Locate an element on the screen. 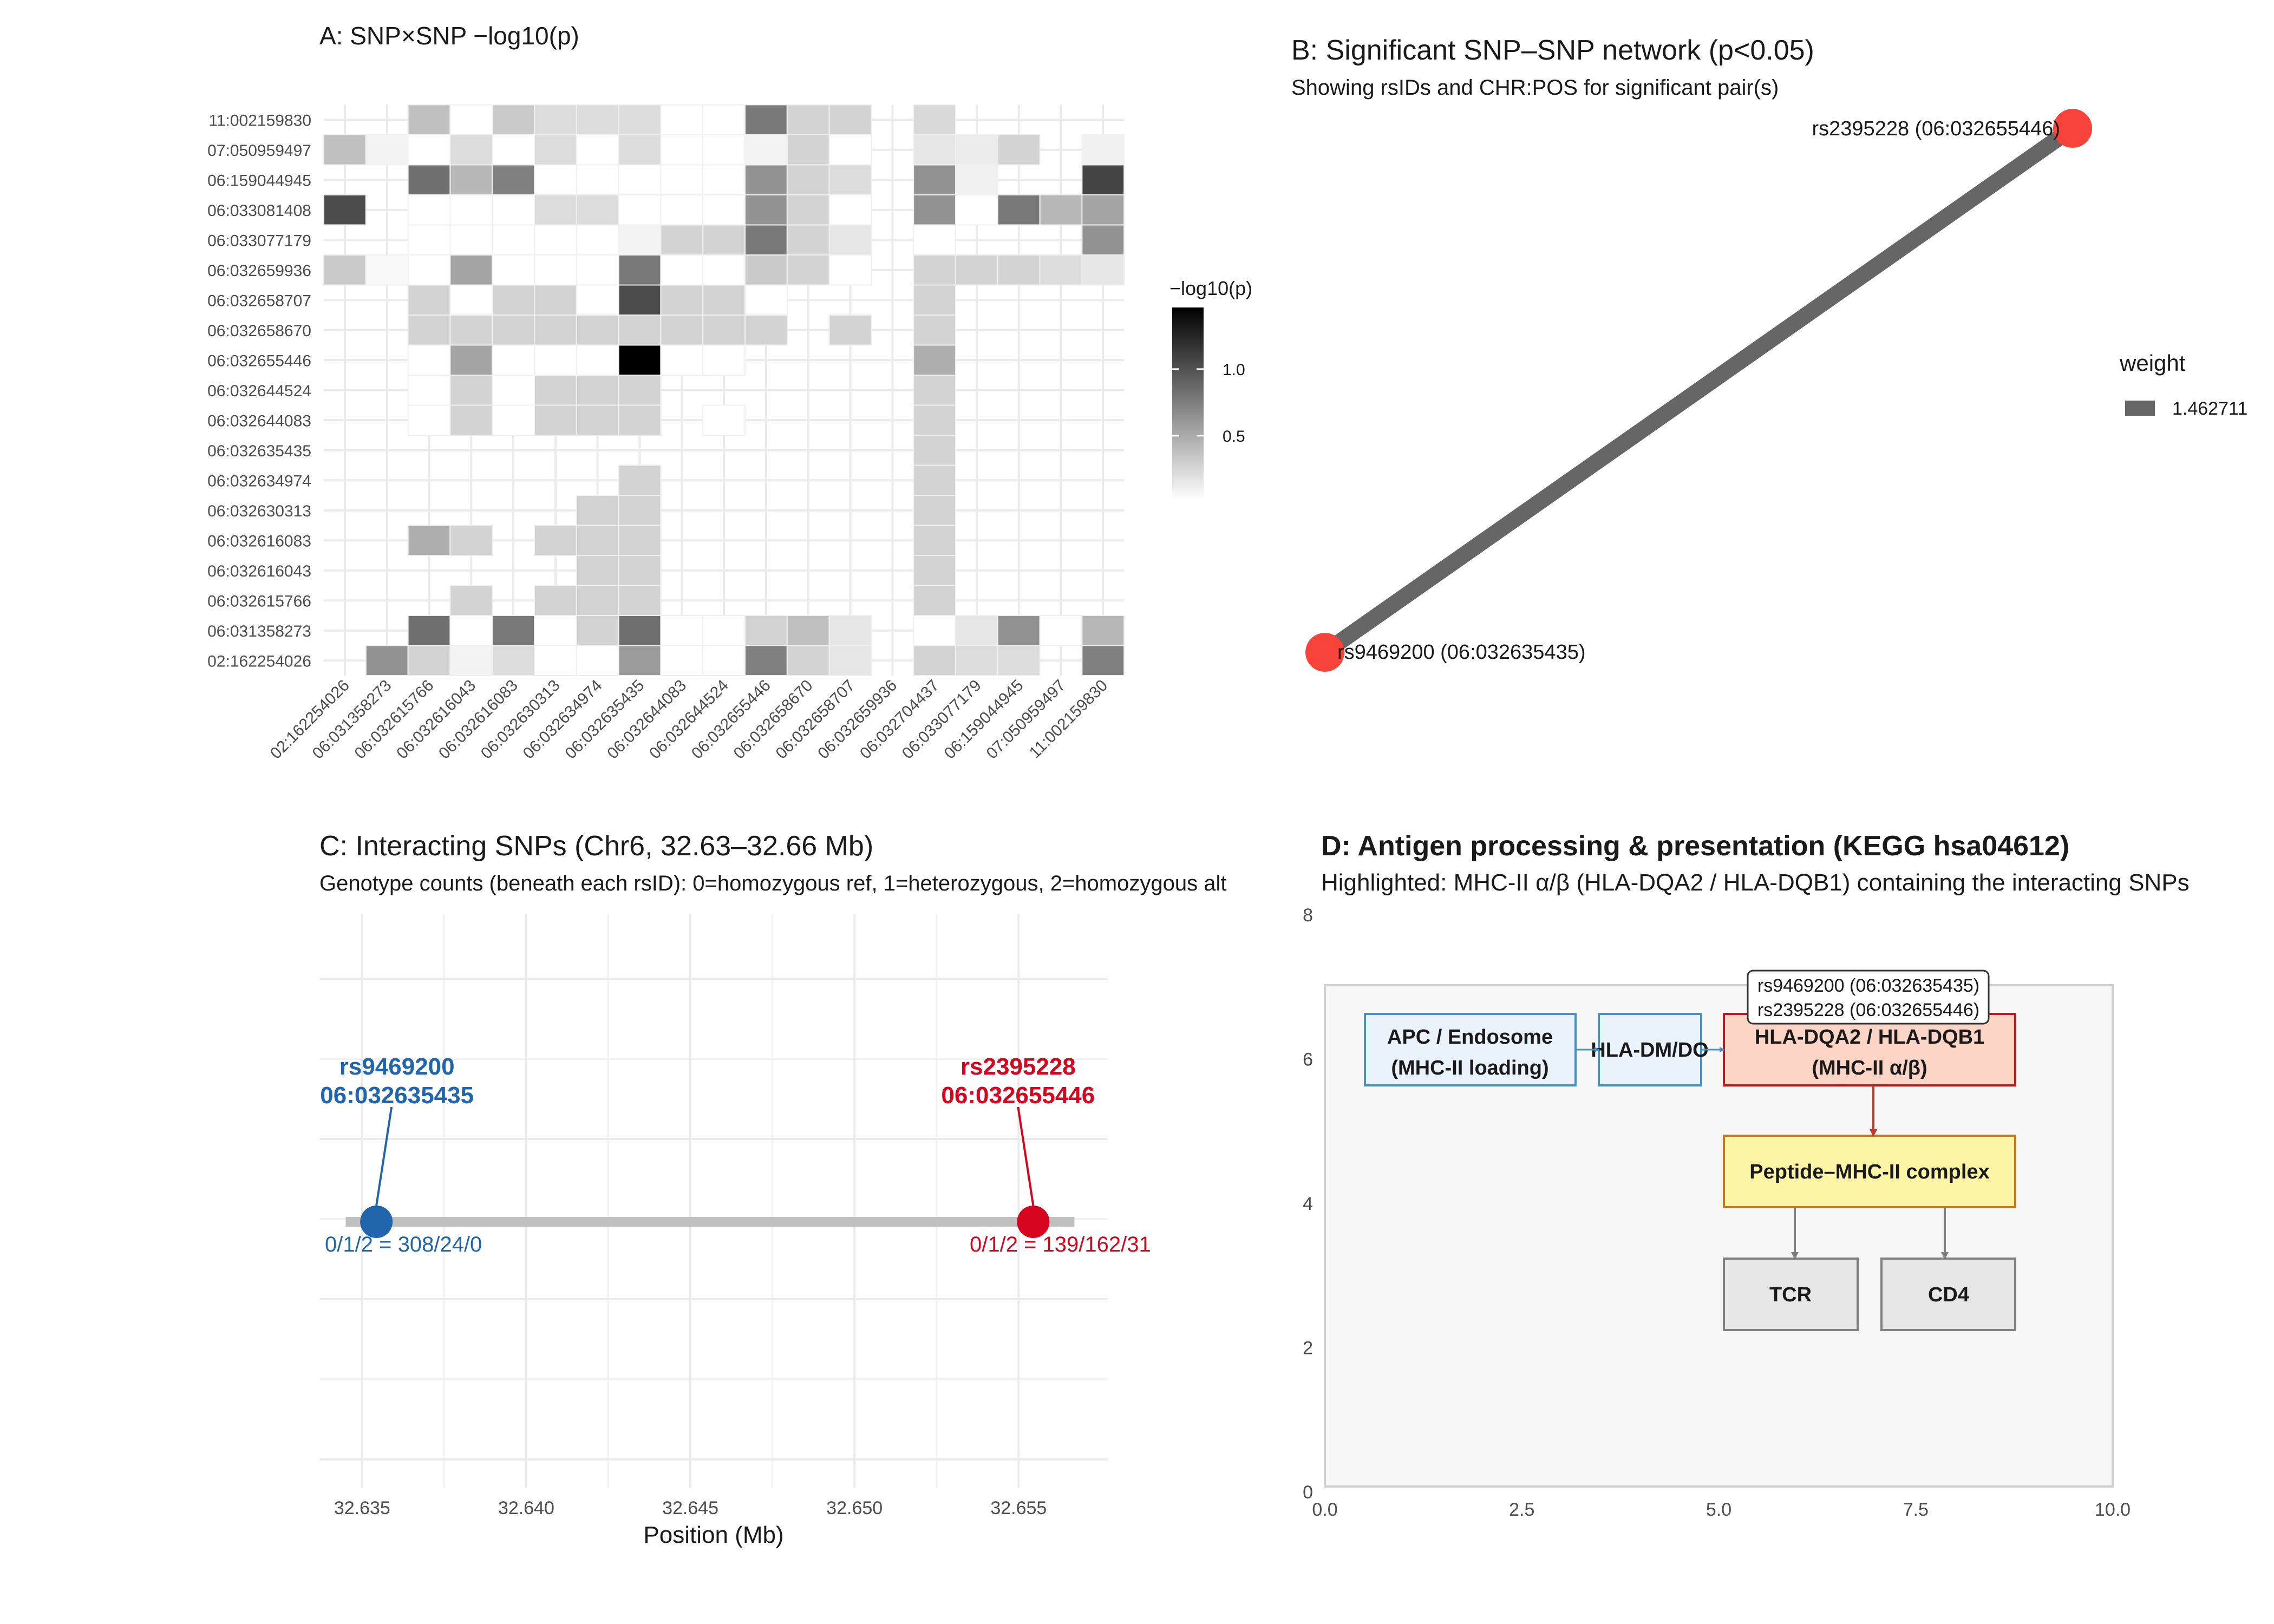  pathway-box-cd4: CD4 is located at coordinates (1948, 1295).